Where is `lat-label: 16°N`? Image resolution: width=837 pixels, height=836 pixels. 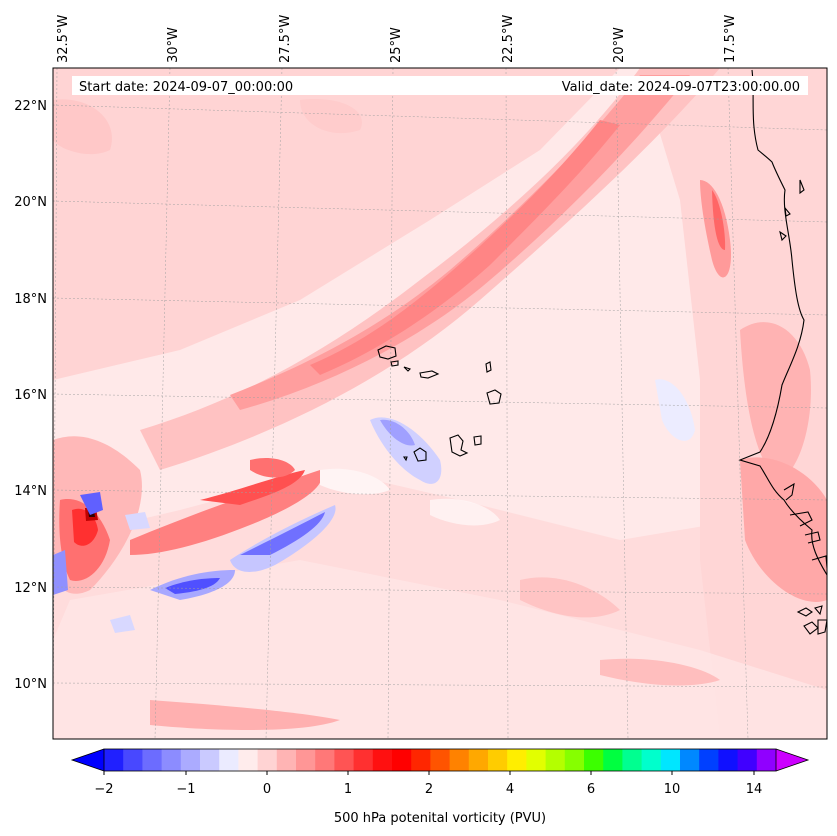
lat-label: 16°N is located at coordinates (30, 395).